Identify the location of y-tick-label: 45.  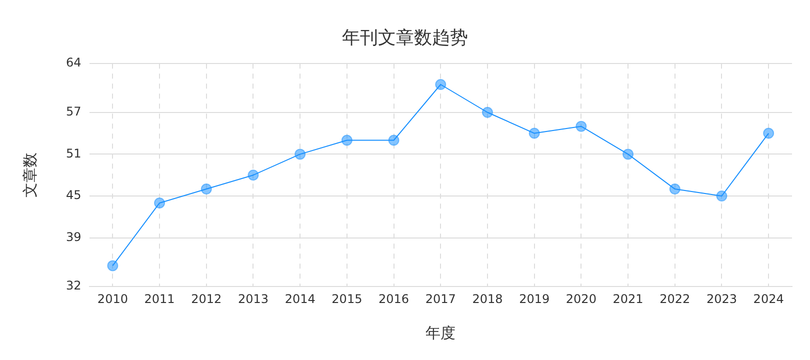
(74, 195).